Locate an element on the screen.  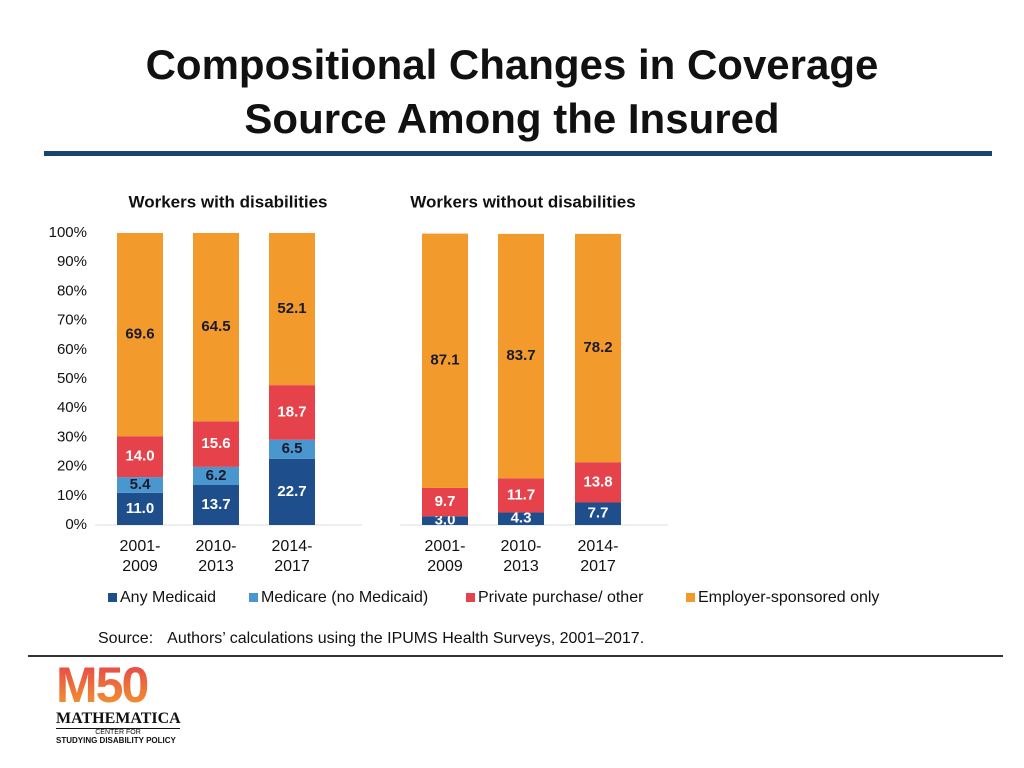
data-label: 4.3 is located at coordinates (521, 518).